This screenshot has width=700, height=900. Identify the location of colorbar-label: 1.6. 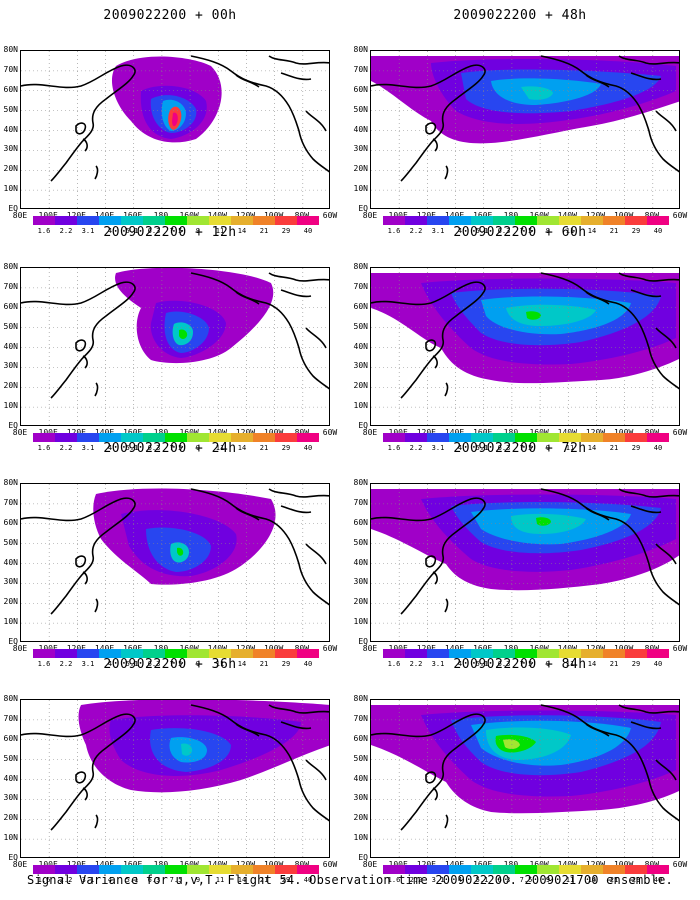
(44, 448).